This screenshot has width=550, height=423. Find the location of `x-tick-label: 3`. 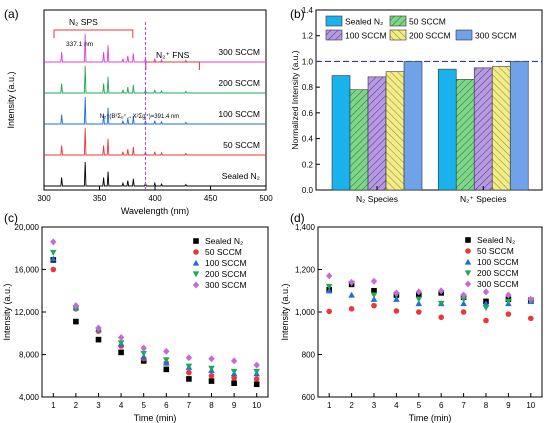

x-tick-label: 3 is located at coordinates (98, 405).